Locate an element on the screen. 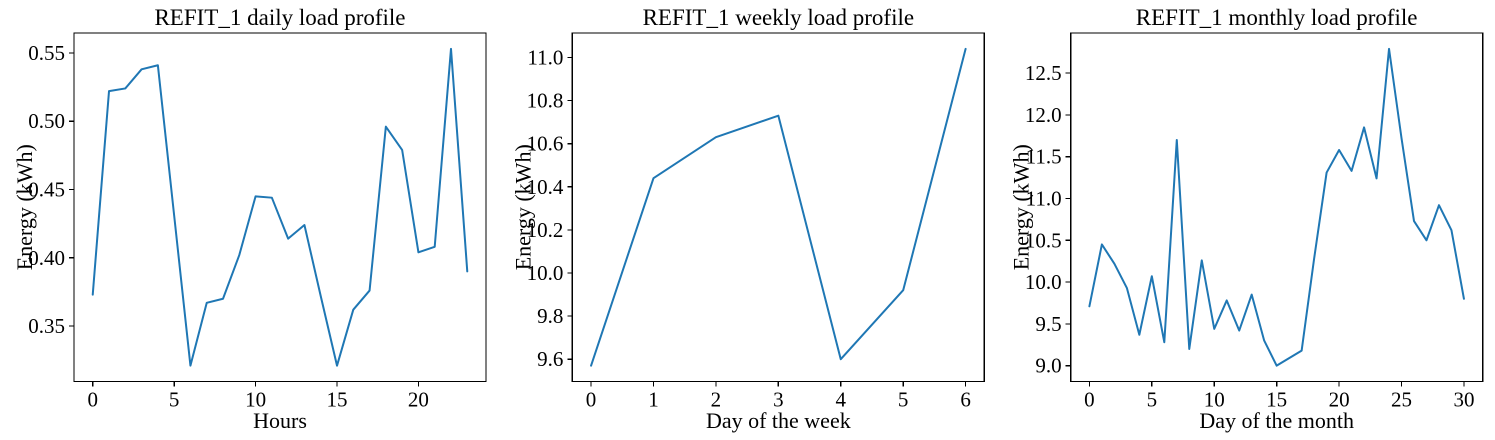 This screenshot has width=1495, height=440. weekly-y-tick-label: 10.4 is located at coordinates (545, 187).